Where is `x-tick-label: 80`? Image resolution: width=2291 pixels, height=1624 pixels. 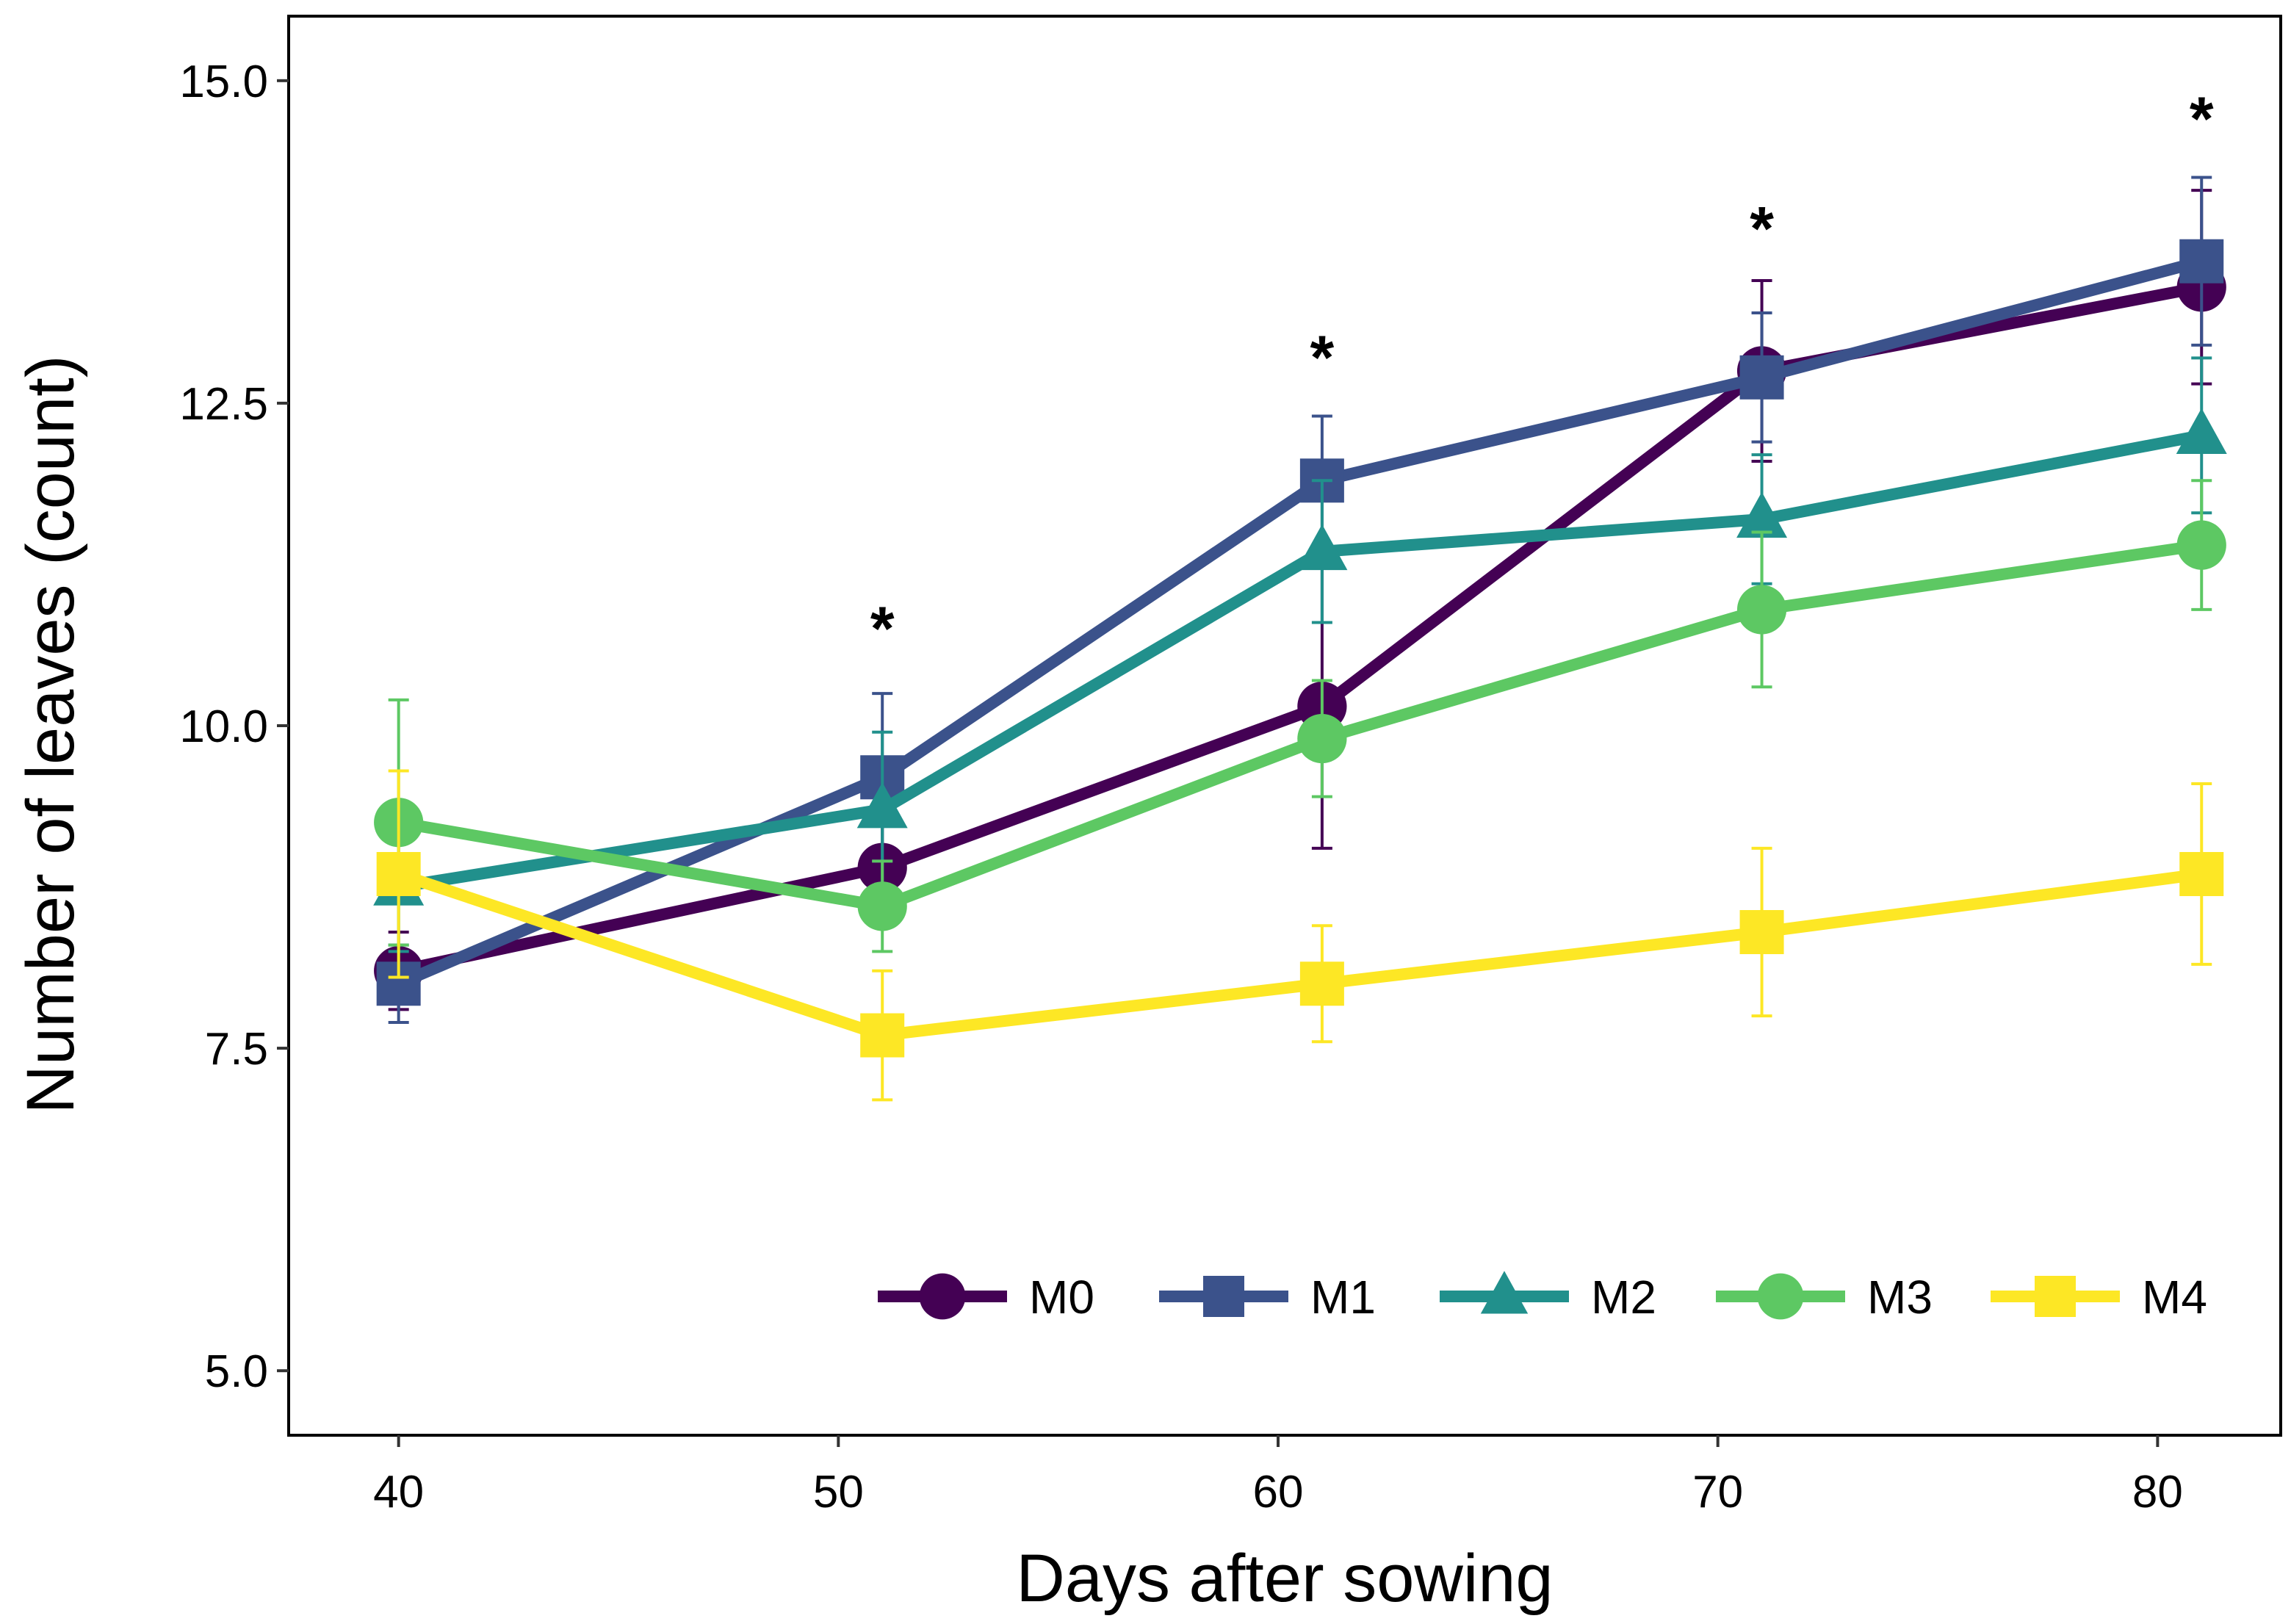
x-tick-label: 80 is located at coordinates (2157, 1492).